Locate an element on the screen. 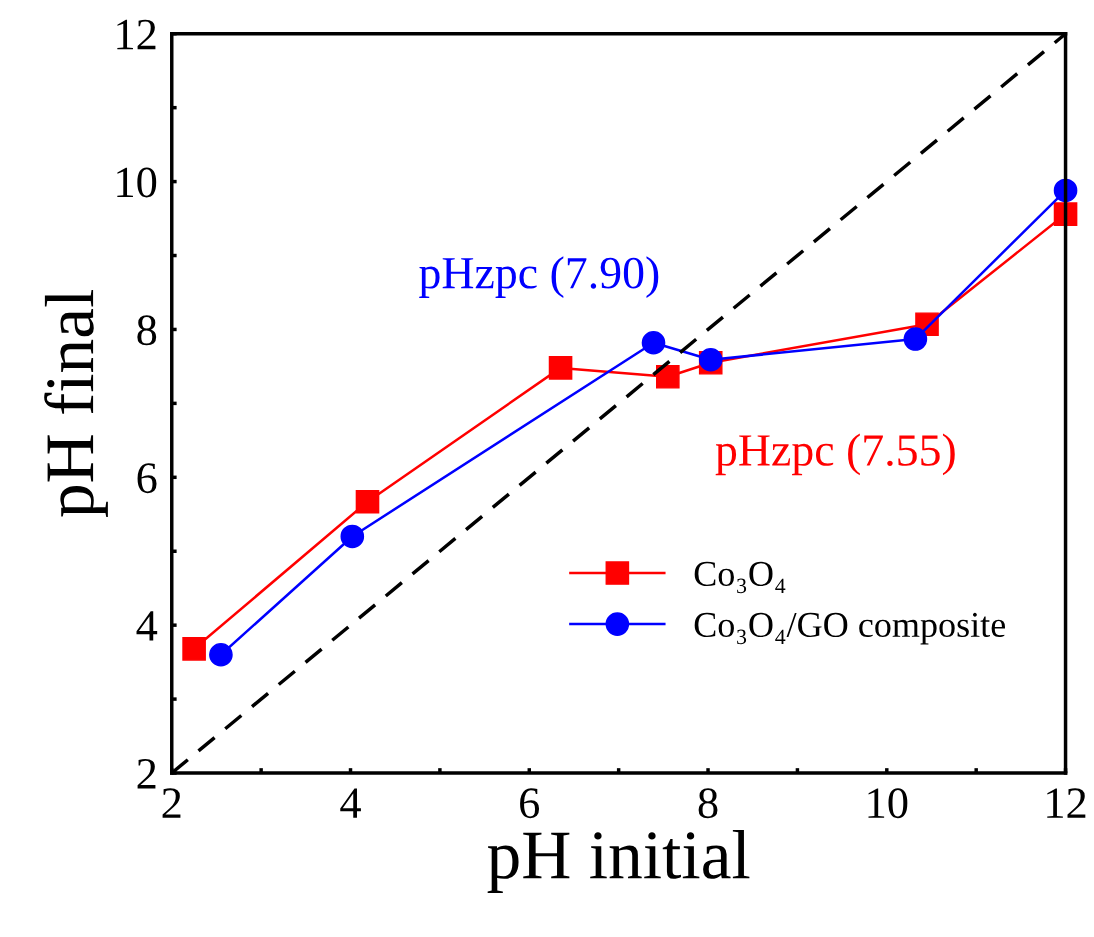 The width and height of the screenshot is (1094, 937). y-tick-label: 12 is located at coordinates (136, 34).